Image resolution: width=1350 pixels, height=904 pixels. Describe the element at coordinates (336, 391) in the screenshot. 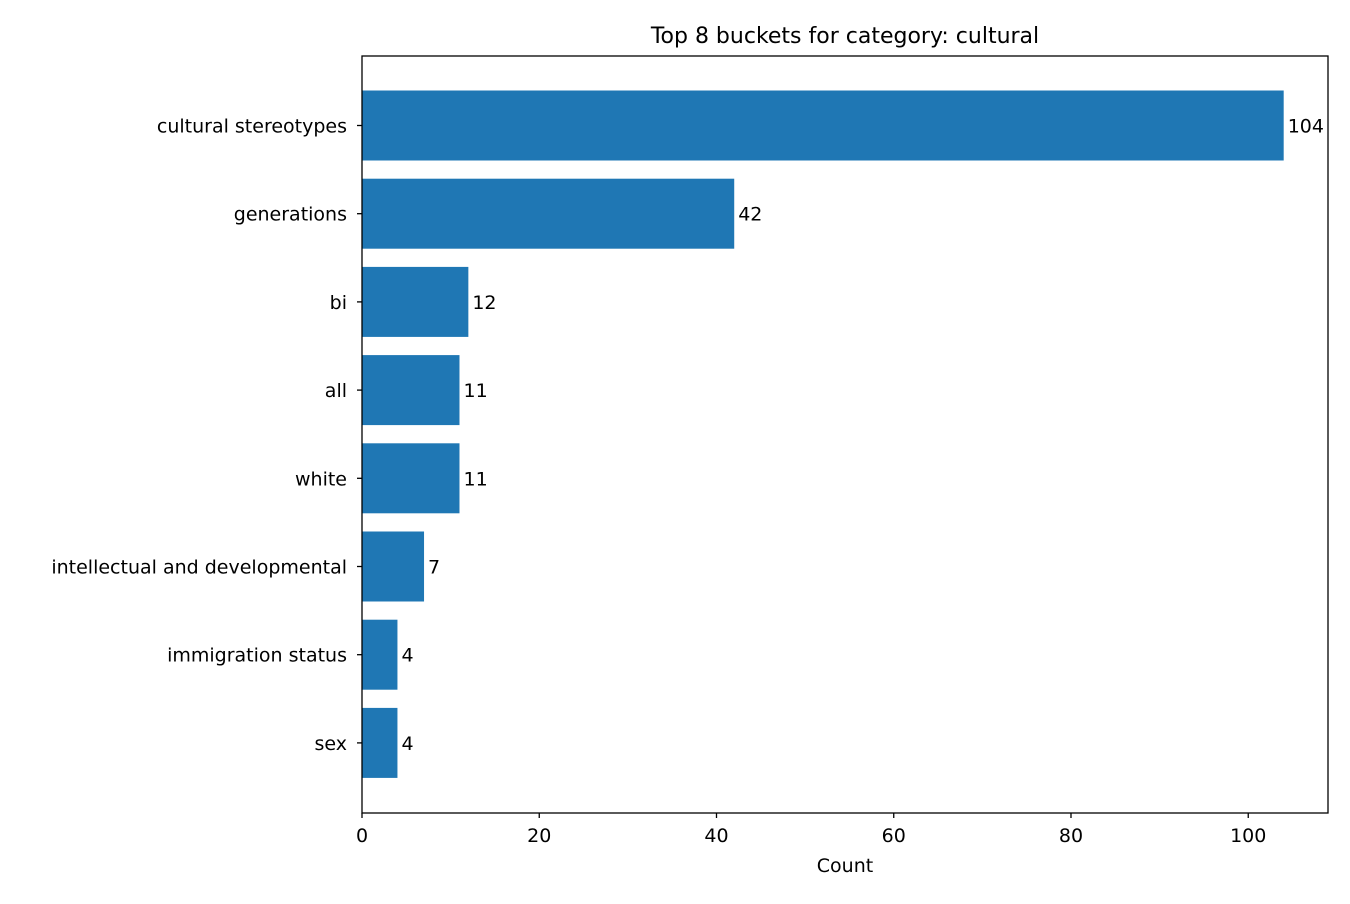

I see `y-tick-label: all` at that location.